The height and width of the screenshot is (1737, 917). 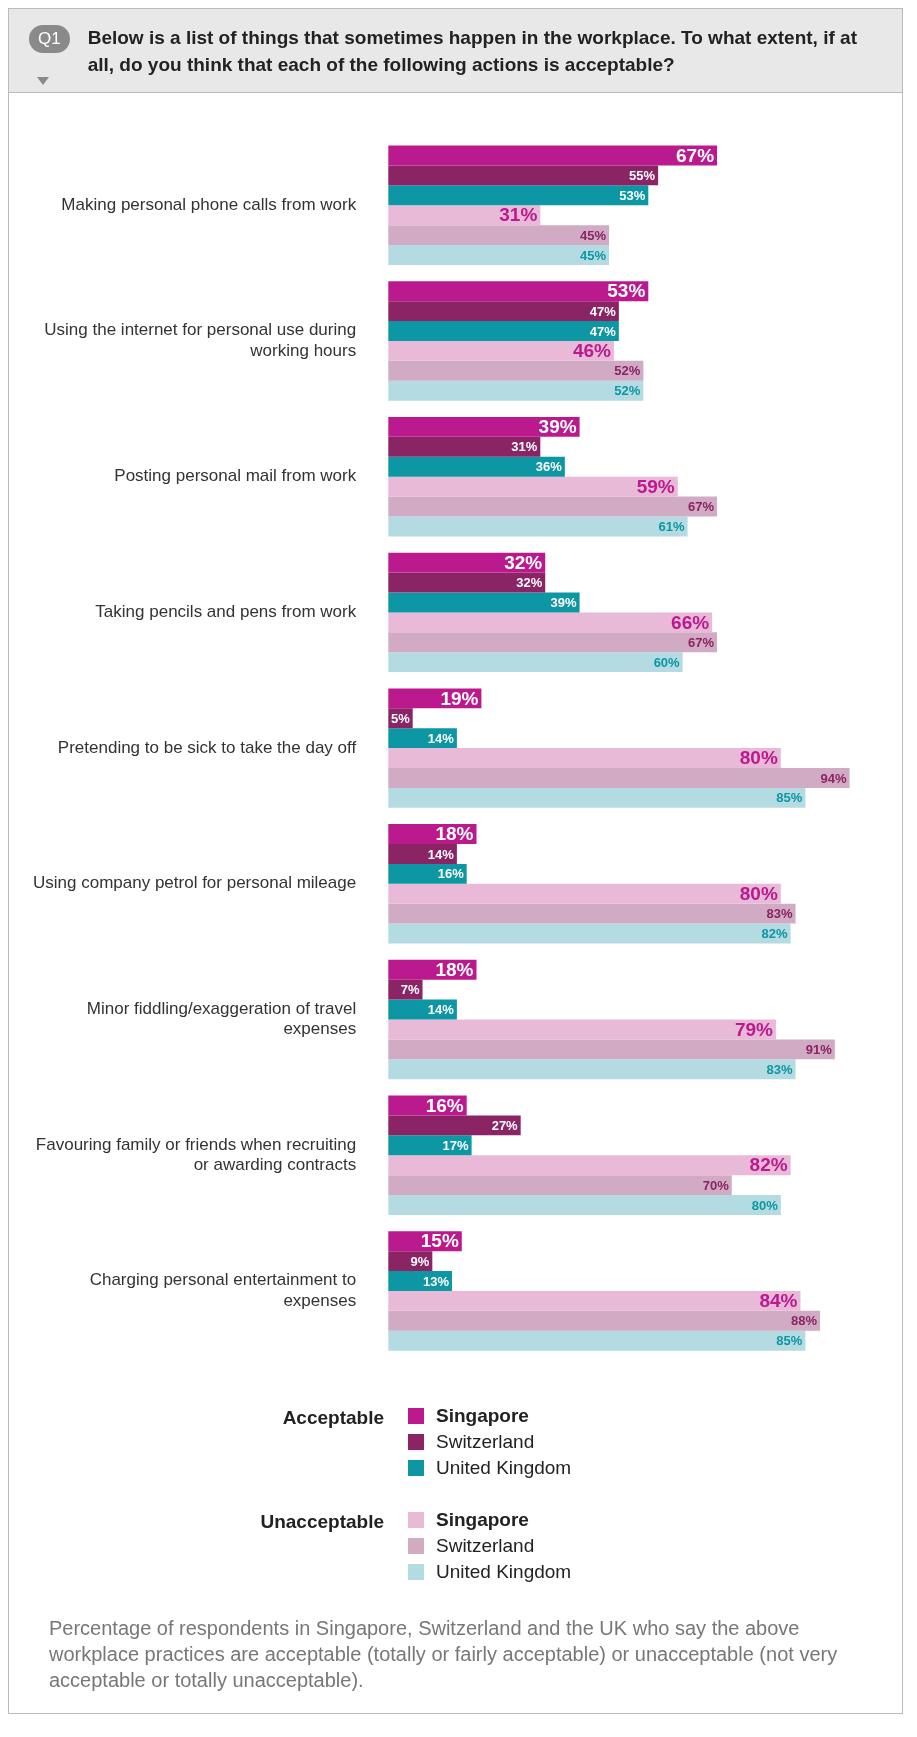 I want to click on y-tick-label: Posting personal mail from work, so click(x=235, y=476).